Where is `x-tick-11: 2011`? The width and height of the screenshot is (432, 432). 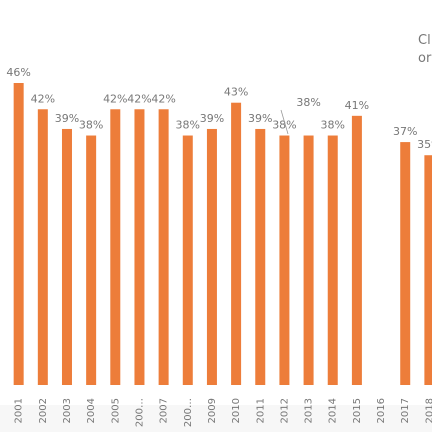
x-tick-11: 2011 is located at coordinates (260, 410).